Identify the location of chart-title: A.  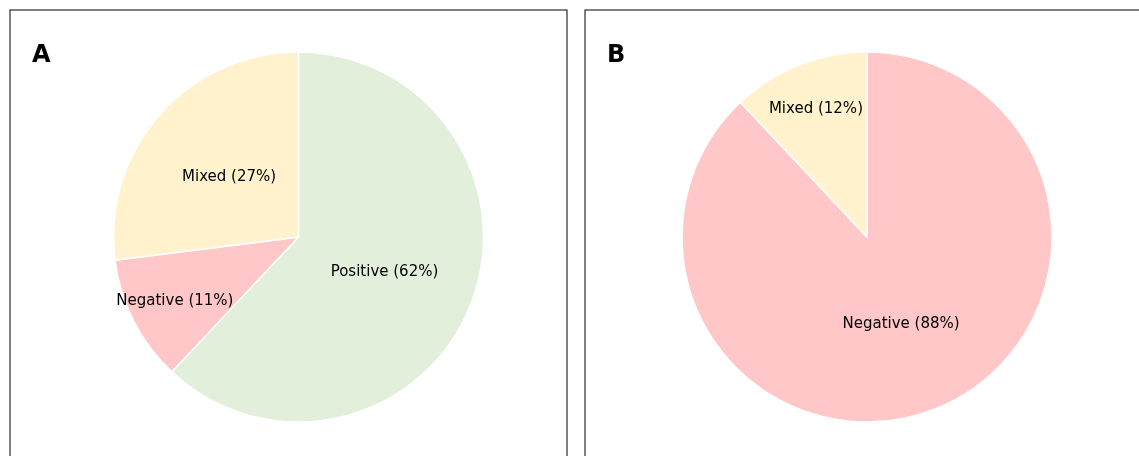
(41, 54).